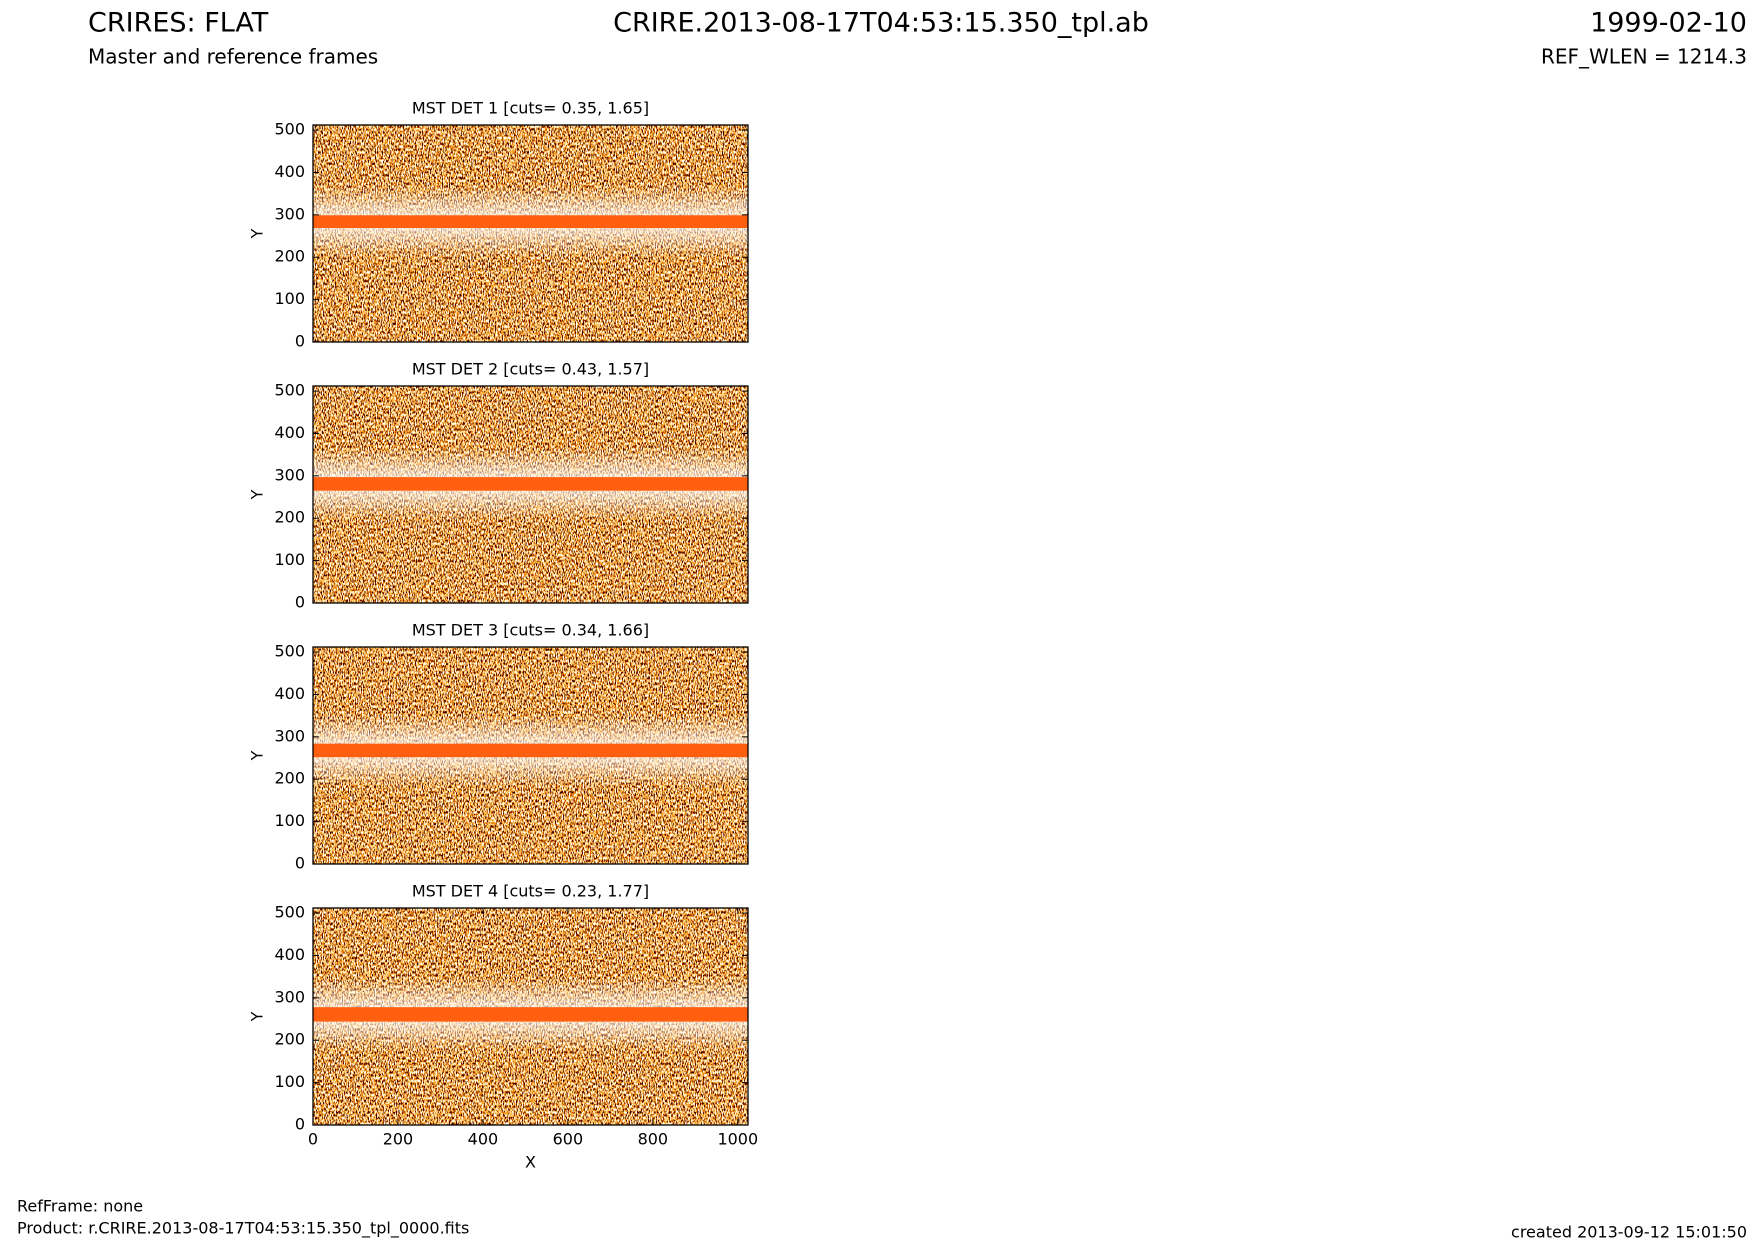  Describe the element at coordinates (1644, 57) in the screenshot. I see `ref-wlen: REF_WLEN = 1214.3` at that location.